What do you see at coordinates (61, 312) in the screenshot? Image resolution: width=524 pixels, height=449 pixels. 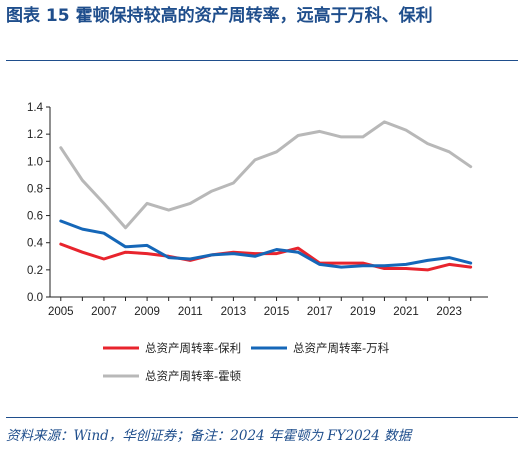 I see `x-tick-label: 2005` at bounding box center [61, 312].